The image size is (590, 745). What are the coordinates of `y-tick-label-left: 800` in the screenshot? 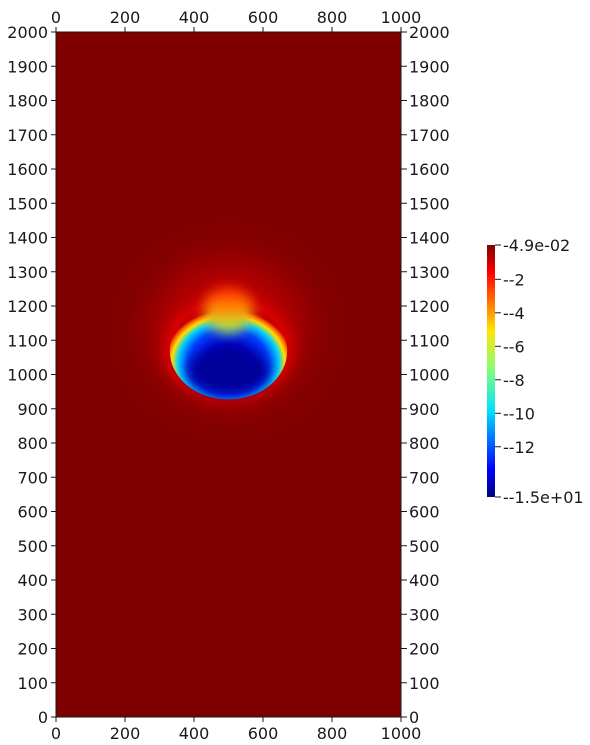 It's located at (32, 443).